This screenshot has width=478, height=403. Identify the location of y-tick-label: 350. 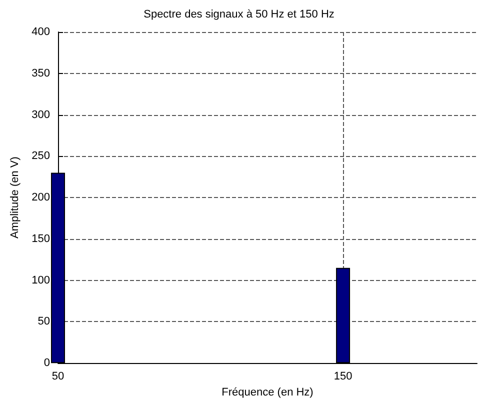
(41, 73).